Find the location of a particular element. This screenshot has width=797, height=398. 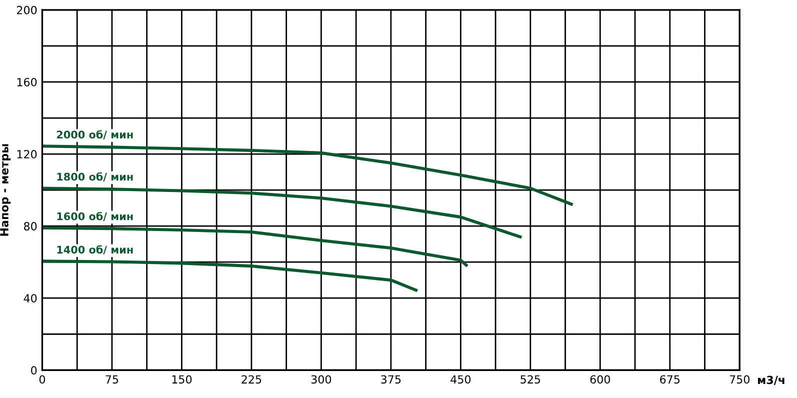

x-tick-label: 525 is located at coordinates (530, 379).